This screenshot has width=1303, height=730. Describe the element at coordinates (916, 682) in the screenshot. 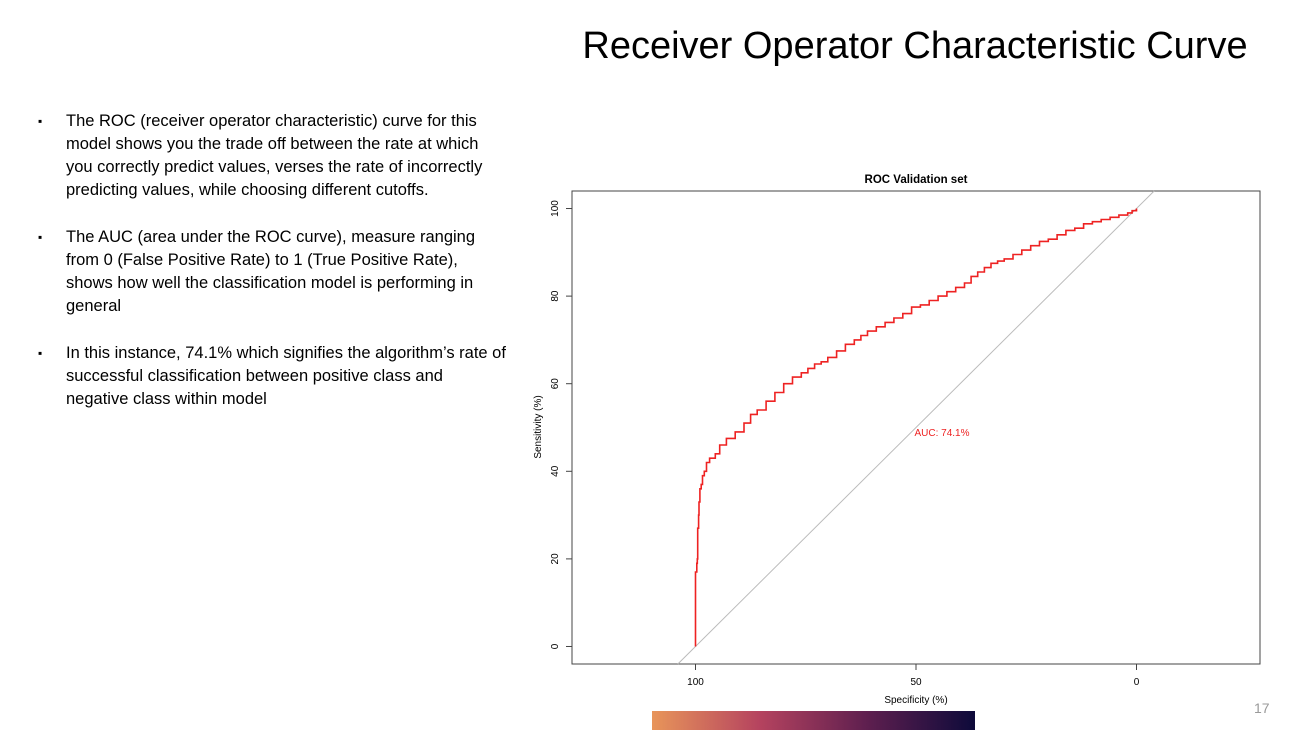

I see `x-tick-label: 50` at that location.